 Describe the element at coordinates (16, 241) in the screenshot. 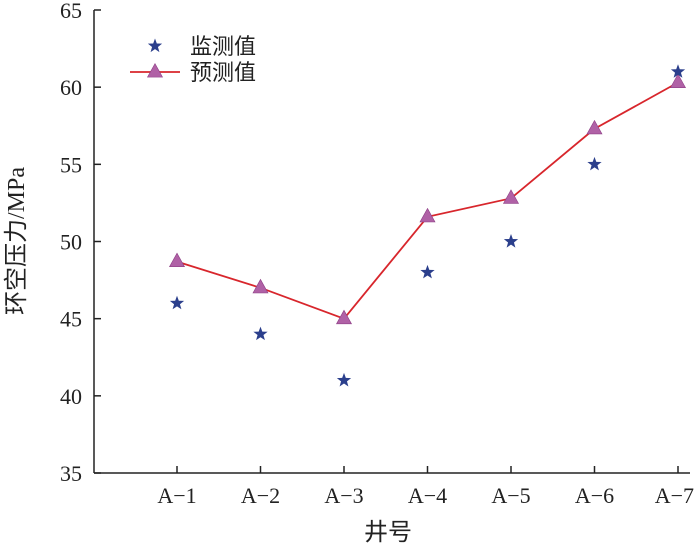

I see `y-axis-label: 环空压力/MPa` at that location.